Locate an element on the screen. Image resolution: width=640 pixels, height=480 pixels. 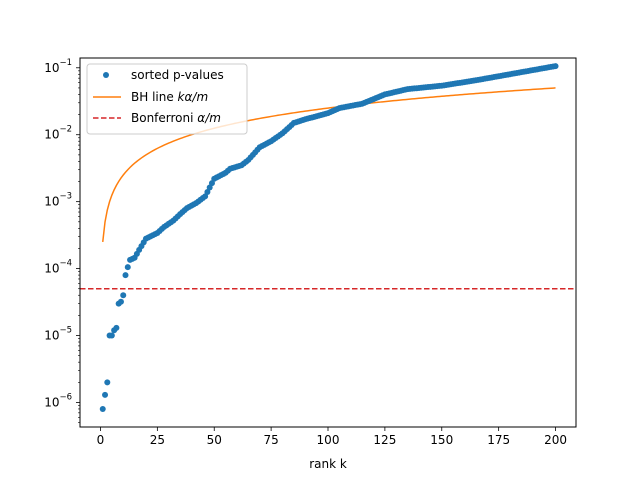
y-tick-label: 10⁻¹ is located at coordinates (58, 66).